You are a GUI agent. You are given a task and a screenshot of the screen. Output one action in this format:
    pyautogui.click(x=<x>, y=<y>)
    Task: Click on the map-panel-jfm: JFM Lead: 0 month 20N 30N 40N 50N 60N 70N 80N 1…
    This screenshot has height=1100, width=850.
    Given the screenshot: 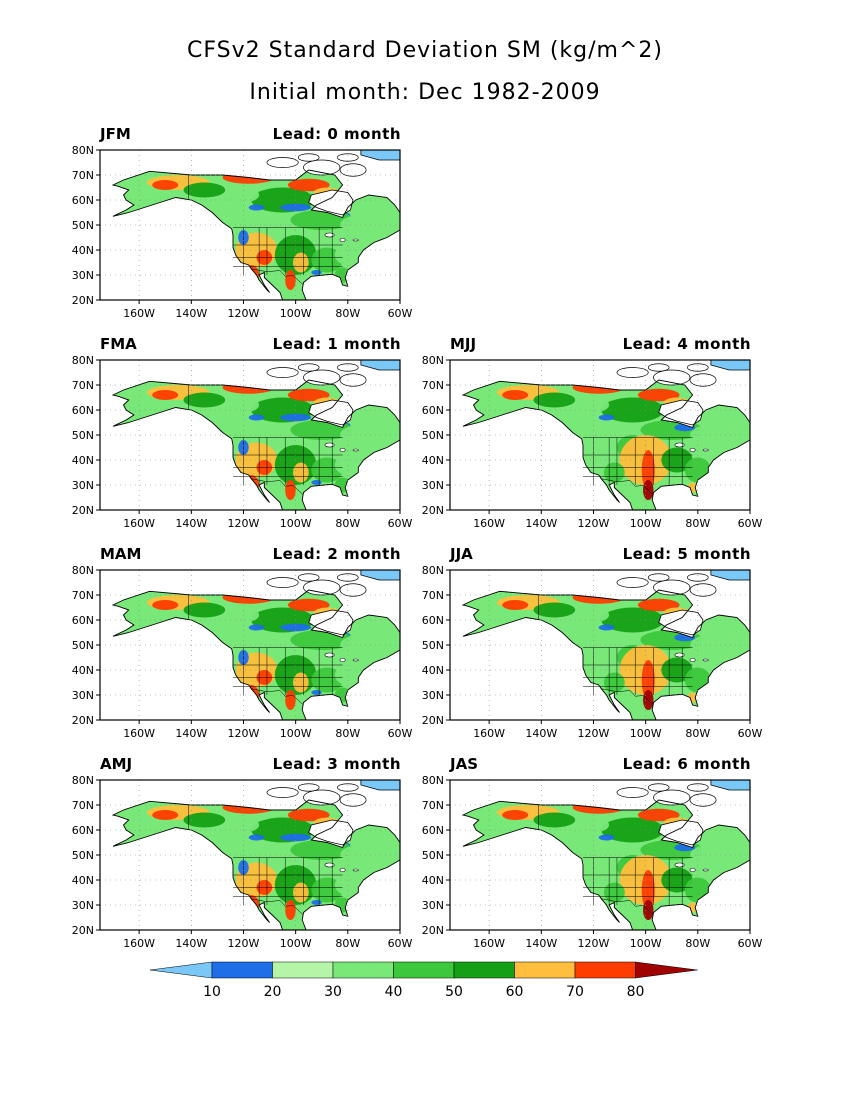 What is the action you would take?
    pyautogui.click(x=231, y=227)
    